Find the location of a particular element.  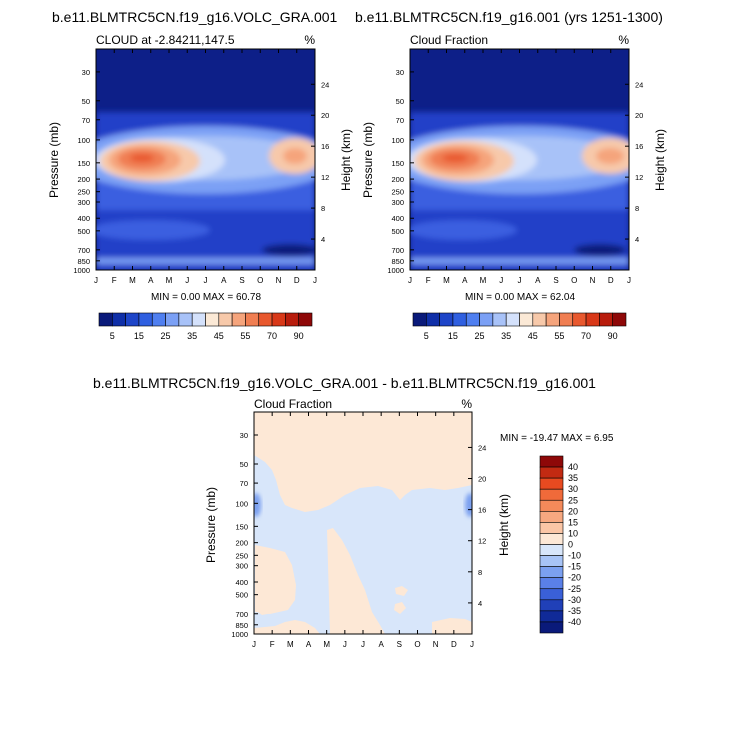

y-tick-label: 30 is located at coordinates (86, 72).